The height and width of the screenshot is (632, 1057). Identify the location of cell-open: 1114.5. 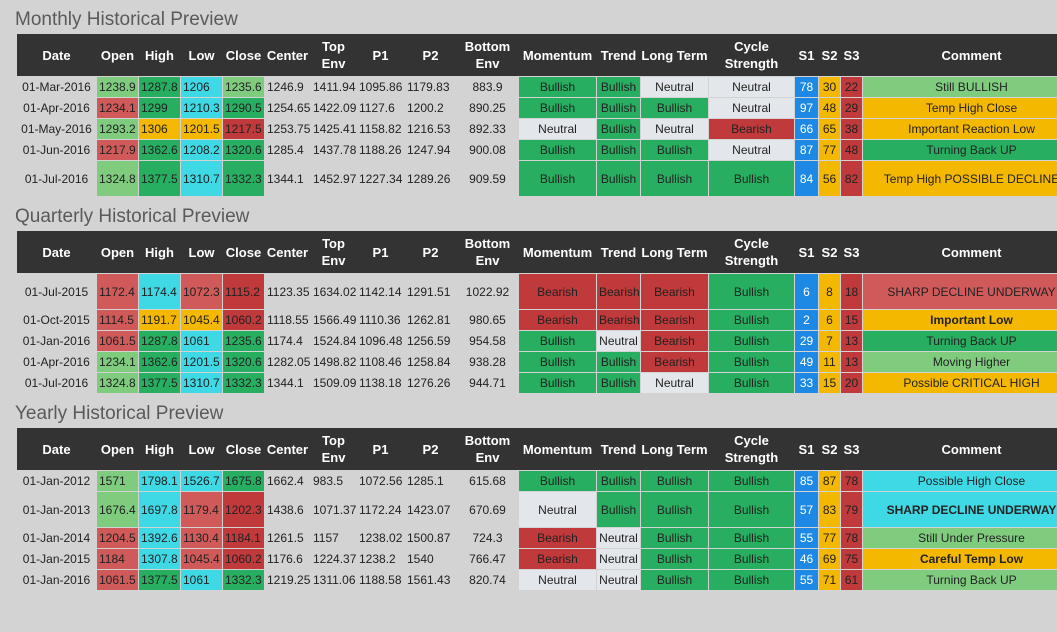
(117, 320).